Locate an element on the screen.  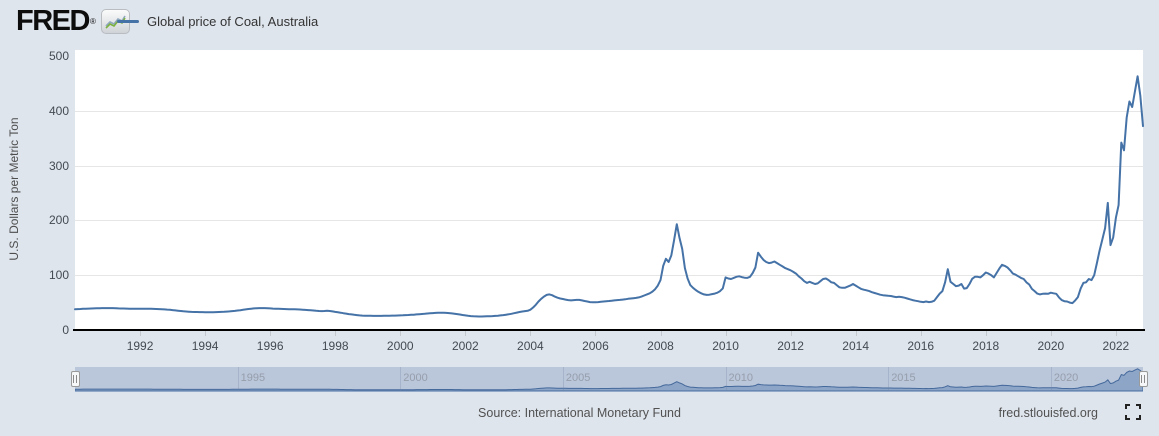
x-tick-label: 2020 is located at coordinates (1051, 346).